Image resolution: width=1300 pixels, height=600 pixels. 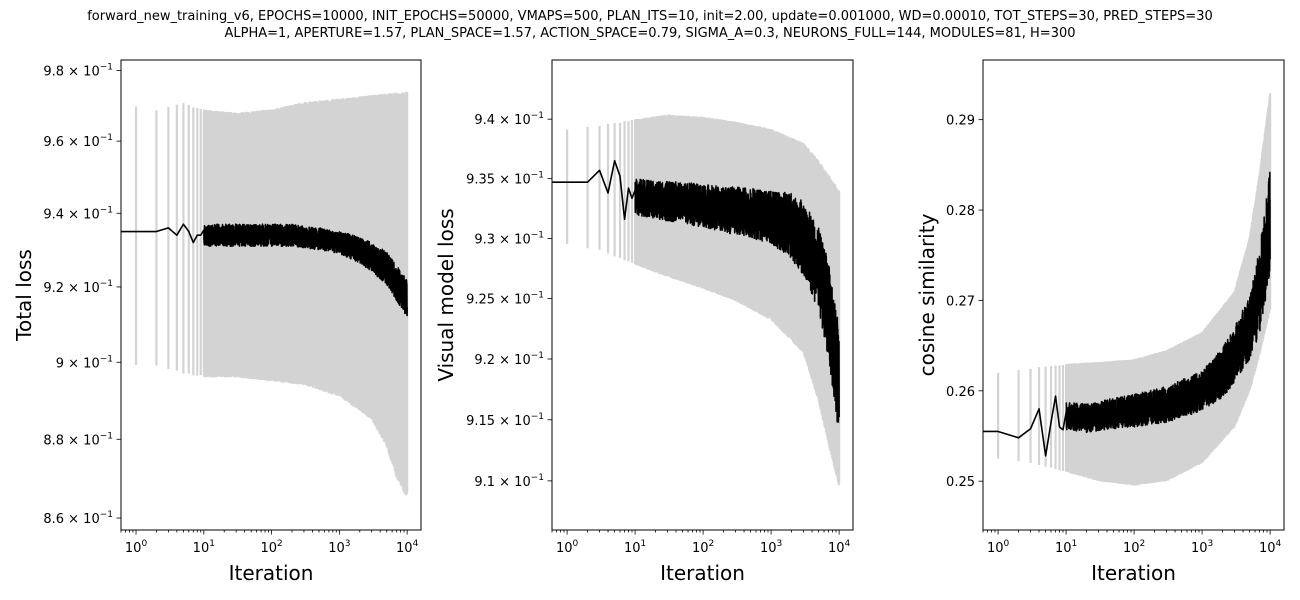 I want to click on y-axis: 0.25 0.26 0.27 0.28 0.29, so click(x=964, y=302).